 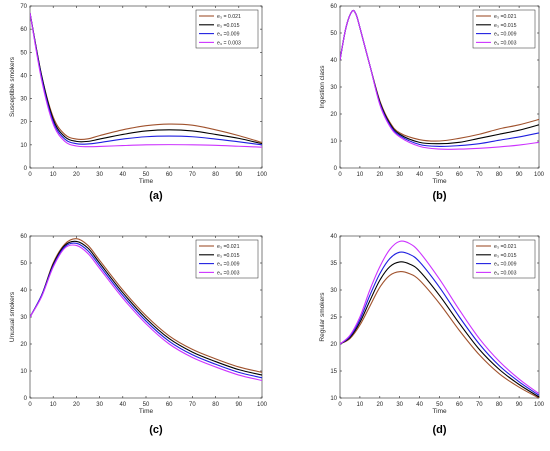 What do you see at coordinates (156, 430) in the screenshot?
I see `panel-caption: (c)` at bounding box center [156, 430].